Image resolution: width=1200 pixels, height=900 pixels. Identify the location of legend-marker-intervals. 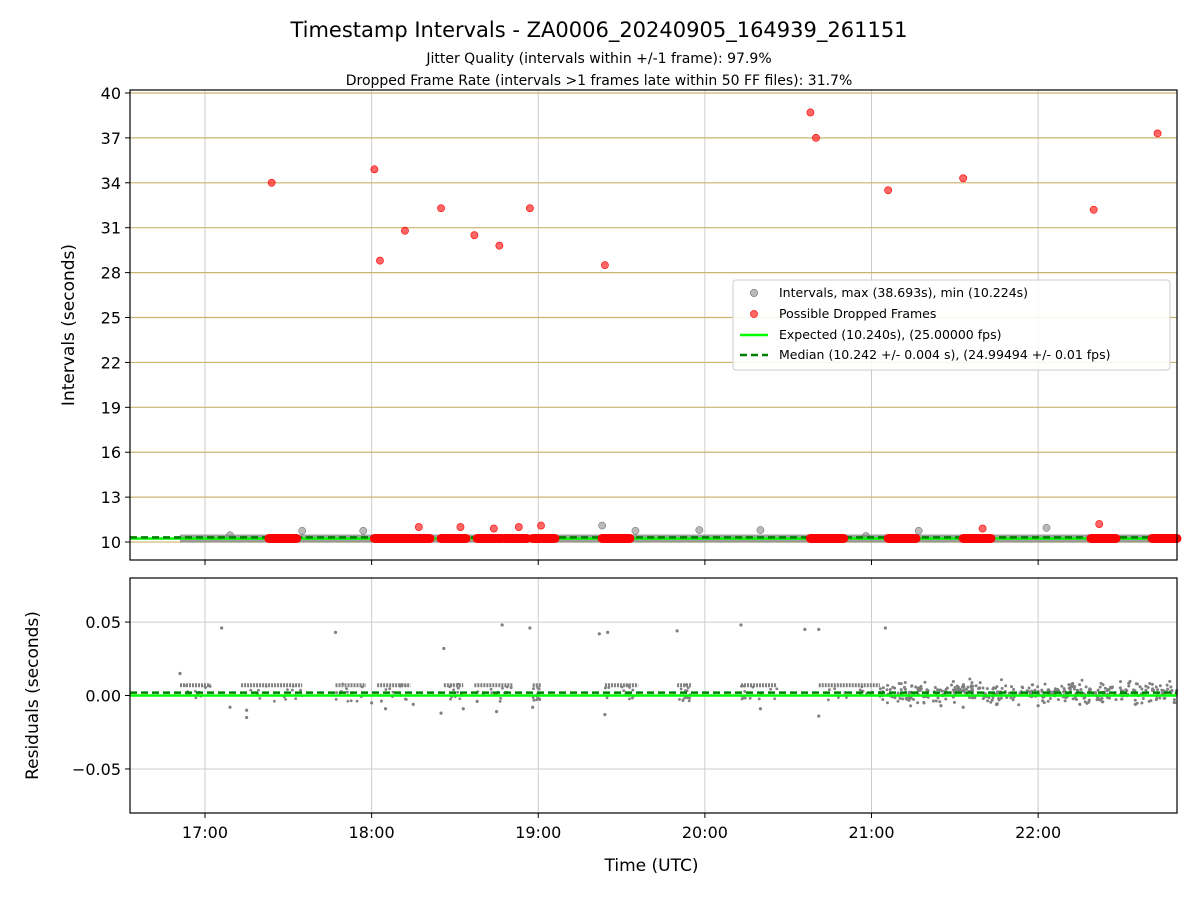
(754, 293).